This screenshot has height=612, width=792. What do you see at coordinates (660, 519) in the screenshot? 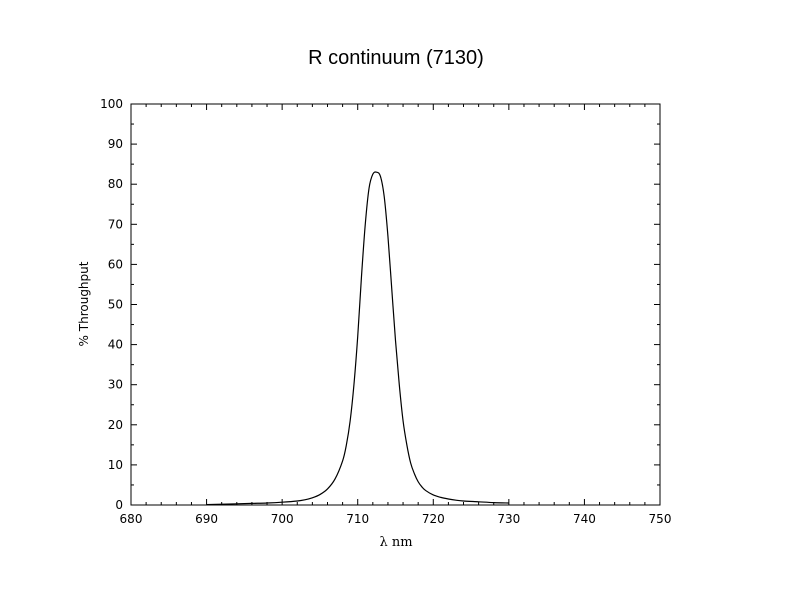
I see `x-tick-label: 750` at bounding box center [660, 519].